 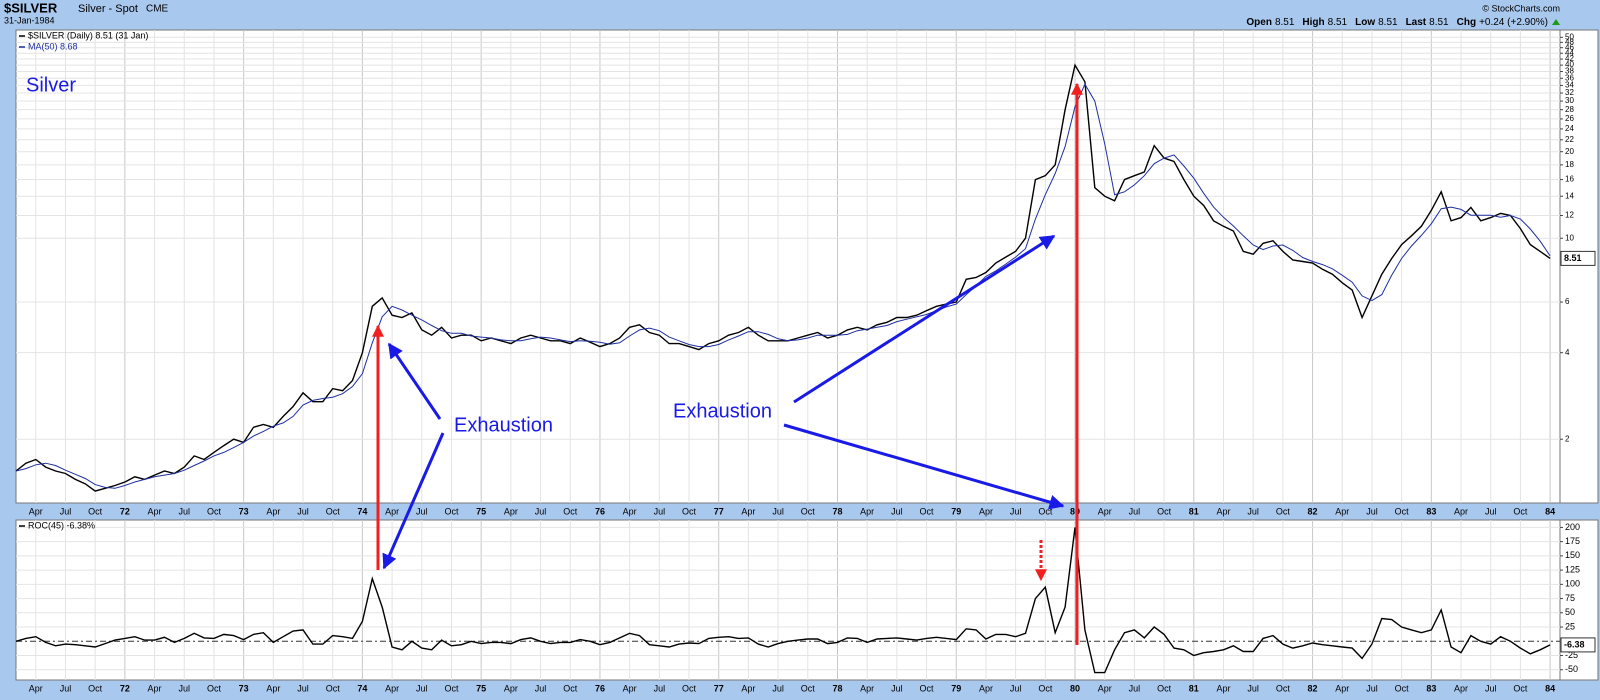 What do you see at coordinates (53, 46) in the screenshot?
I see `legend-label: MA(50) 8.68` at bounding box center [53, 46].